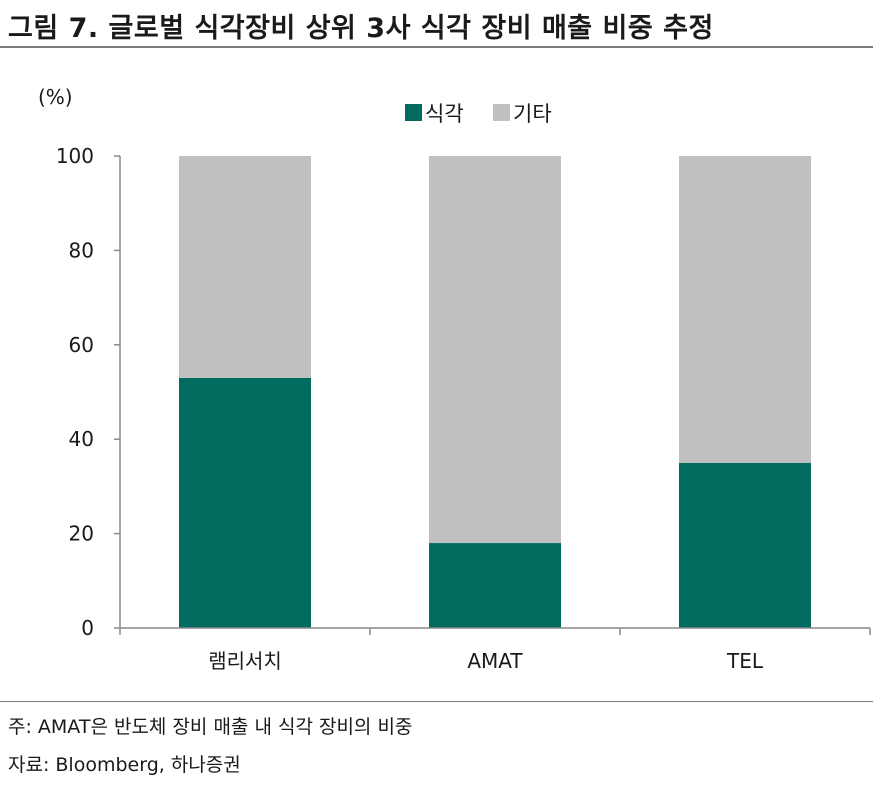 This screenshot has width=873, height=787. What do you see at coordinates (81, 345) in the screenshot?
I see `y-tick-label: 60` at bounding box center [81, 345].